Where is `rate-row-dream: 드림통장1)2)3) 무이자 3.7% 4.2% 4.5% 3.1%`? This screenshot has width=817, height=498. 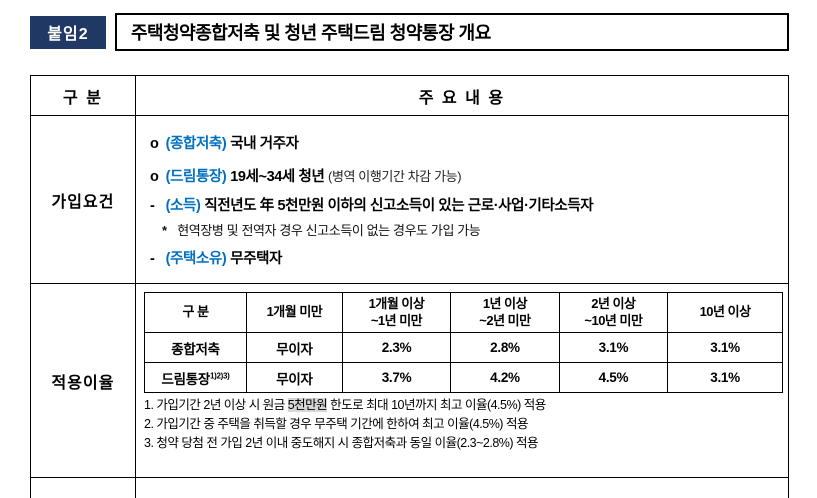 rate-row-dream: 드림통장1)2)3) 무이자 3.7% 4.2% 4.5% 3.1% is located at coordinates (463, 377).